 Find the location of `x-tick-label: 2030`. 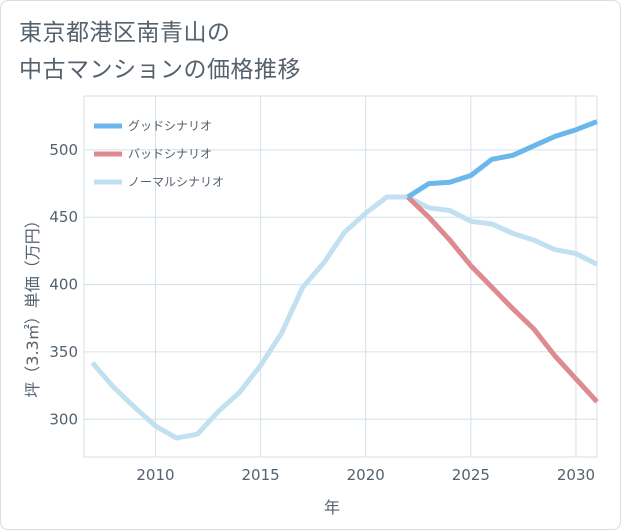

x-tick-label: 2030 is located at coordinates (576, 475).